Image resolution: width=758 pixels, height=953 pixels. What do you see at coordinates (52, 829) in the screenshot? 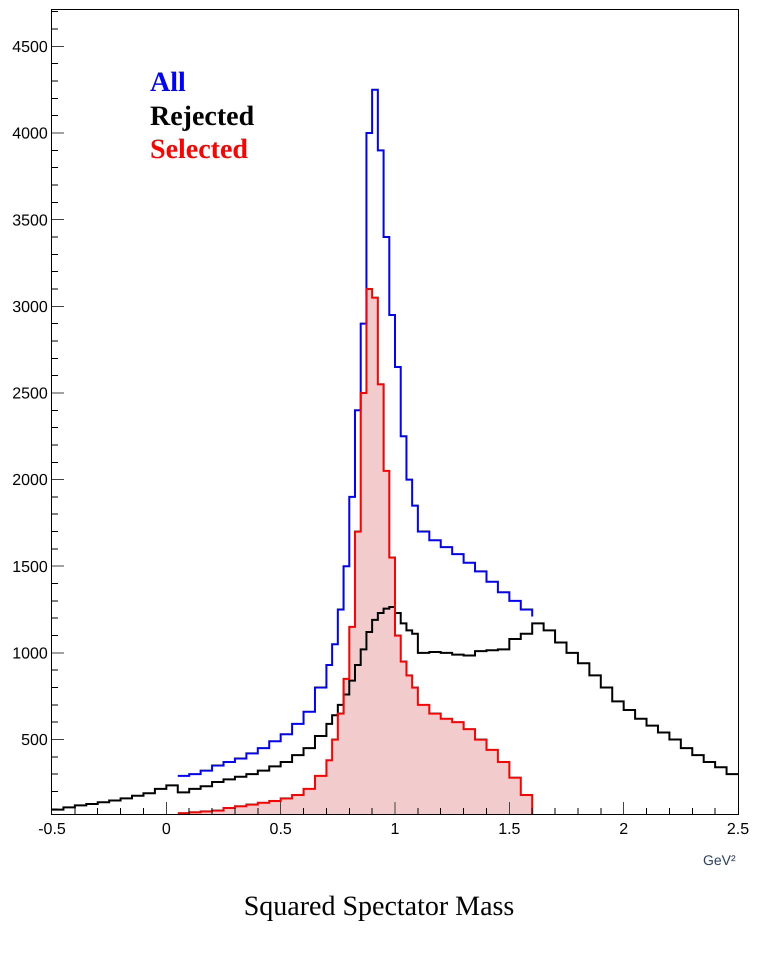
I see `x-tick-label: -0.5` at bounding box center [52, 829].